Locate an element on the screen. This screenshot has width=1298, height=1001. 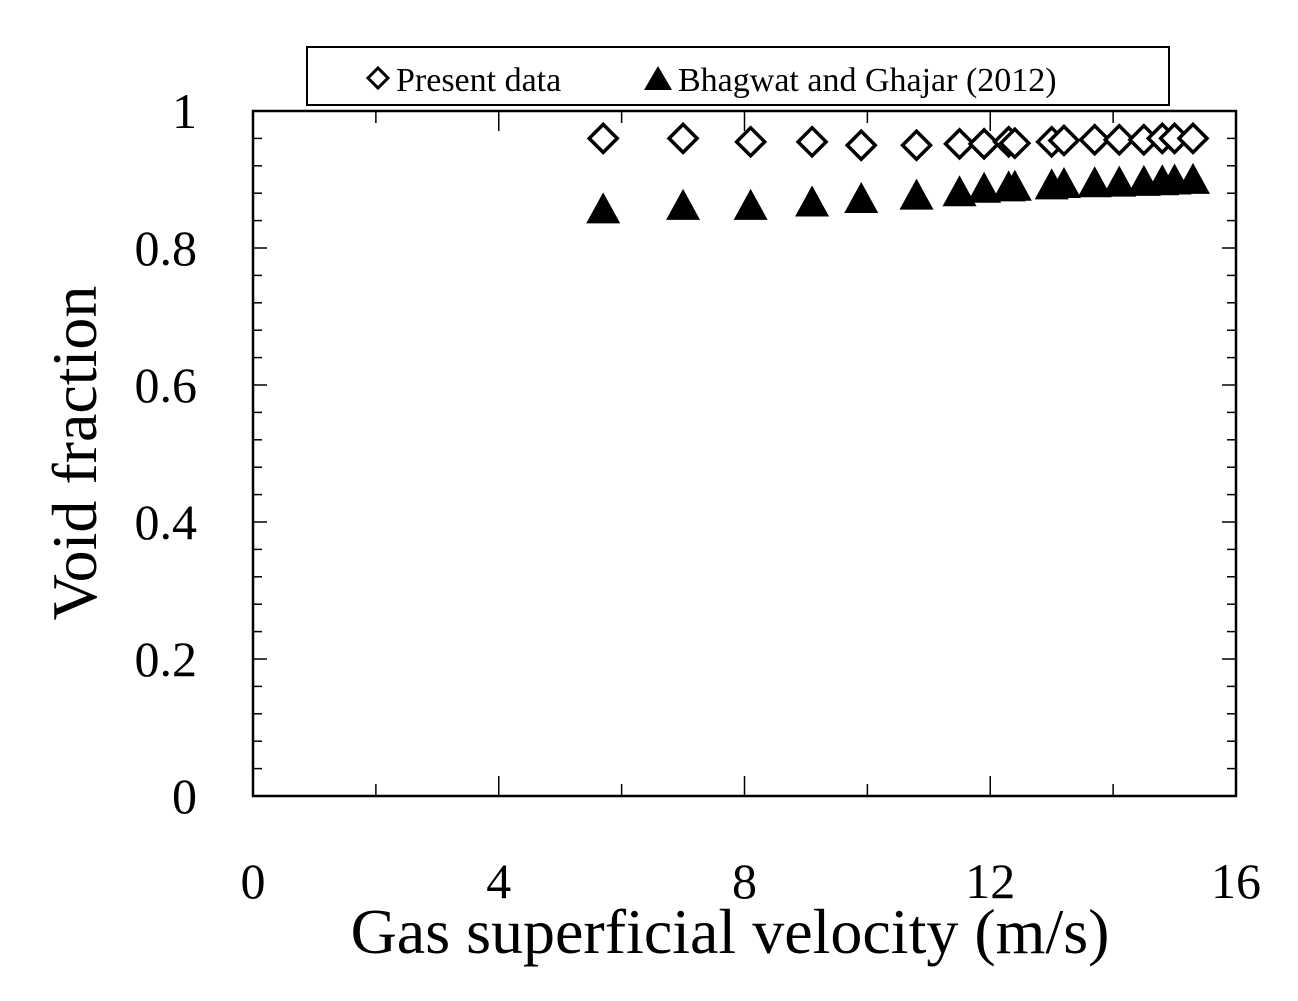
x-tick-label: 0 is located at coordinates (253, 881).